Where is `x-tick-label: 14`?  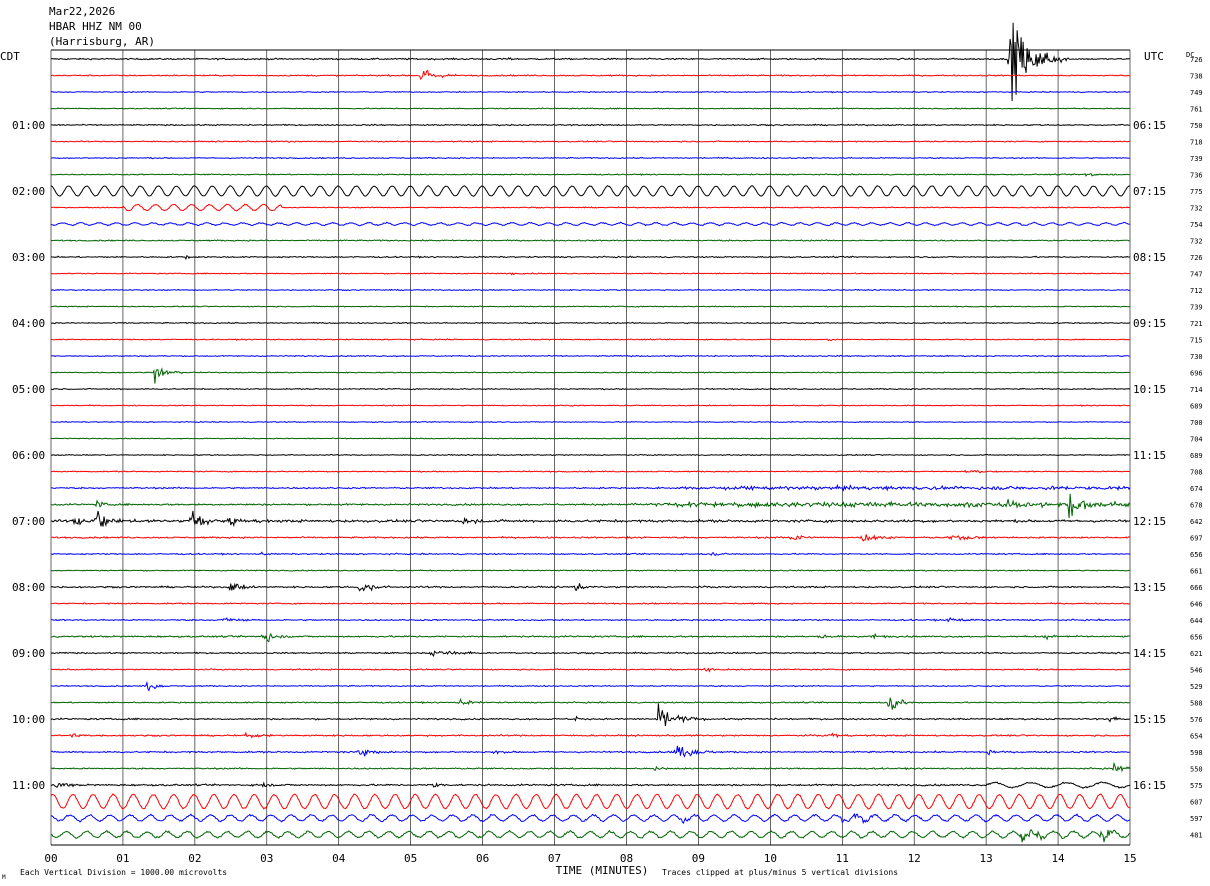 x-tick-label: 14 is located at coordinates (1058, 858).